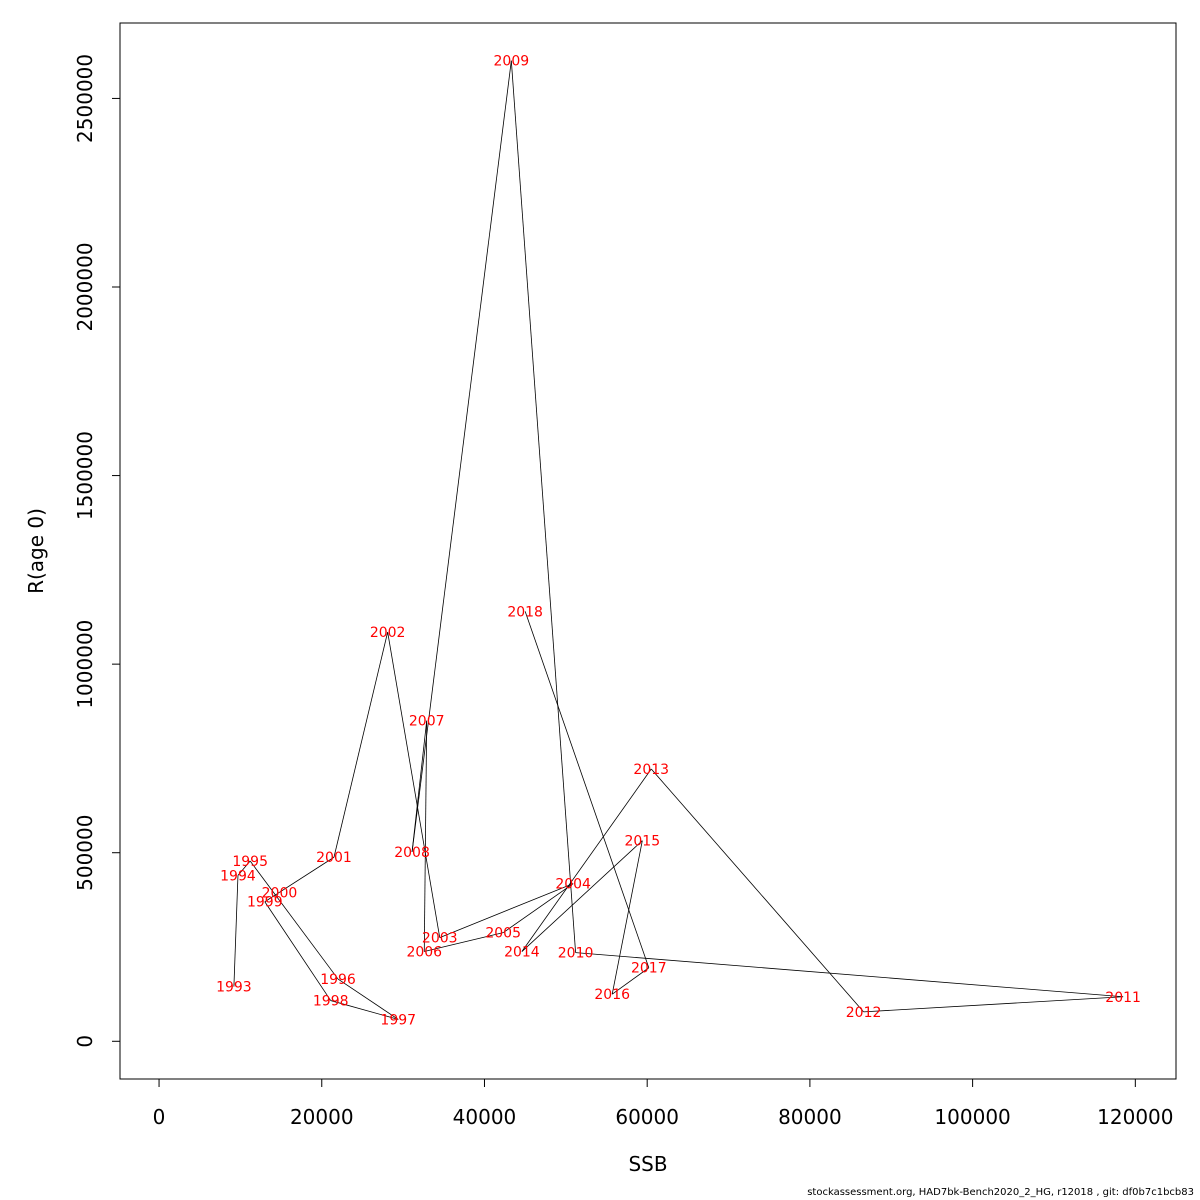  I want to click on point-label: 2000, so click(280, 893).